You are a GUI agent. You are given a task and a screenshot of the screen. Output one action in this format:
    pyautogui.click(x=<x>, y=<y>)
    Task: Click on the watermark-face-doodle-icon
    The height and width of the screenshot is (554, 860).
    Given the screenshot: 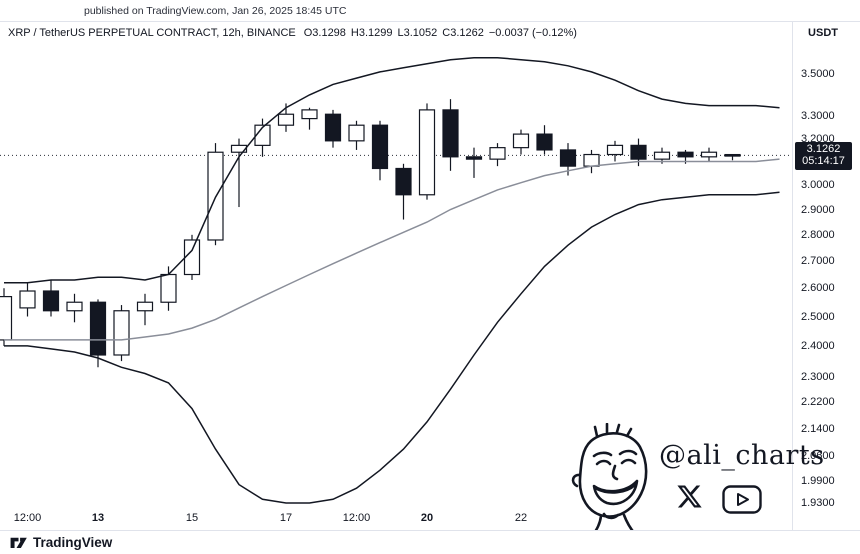 What is the action you would take?
    pyautogui.click(x=609, y=480)
    